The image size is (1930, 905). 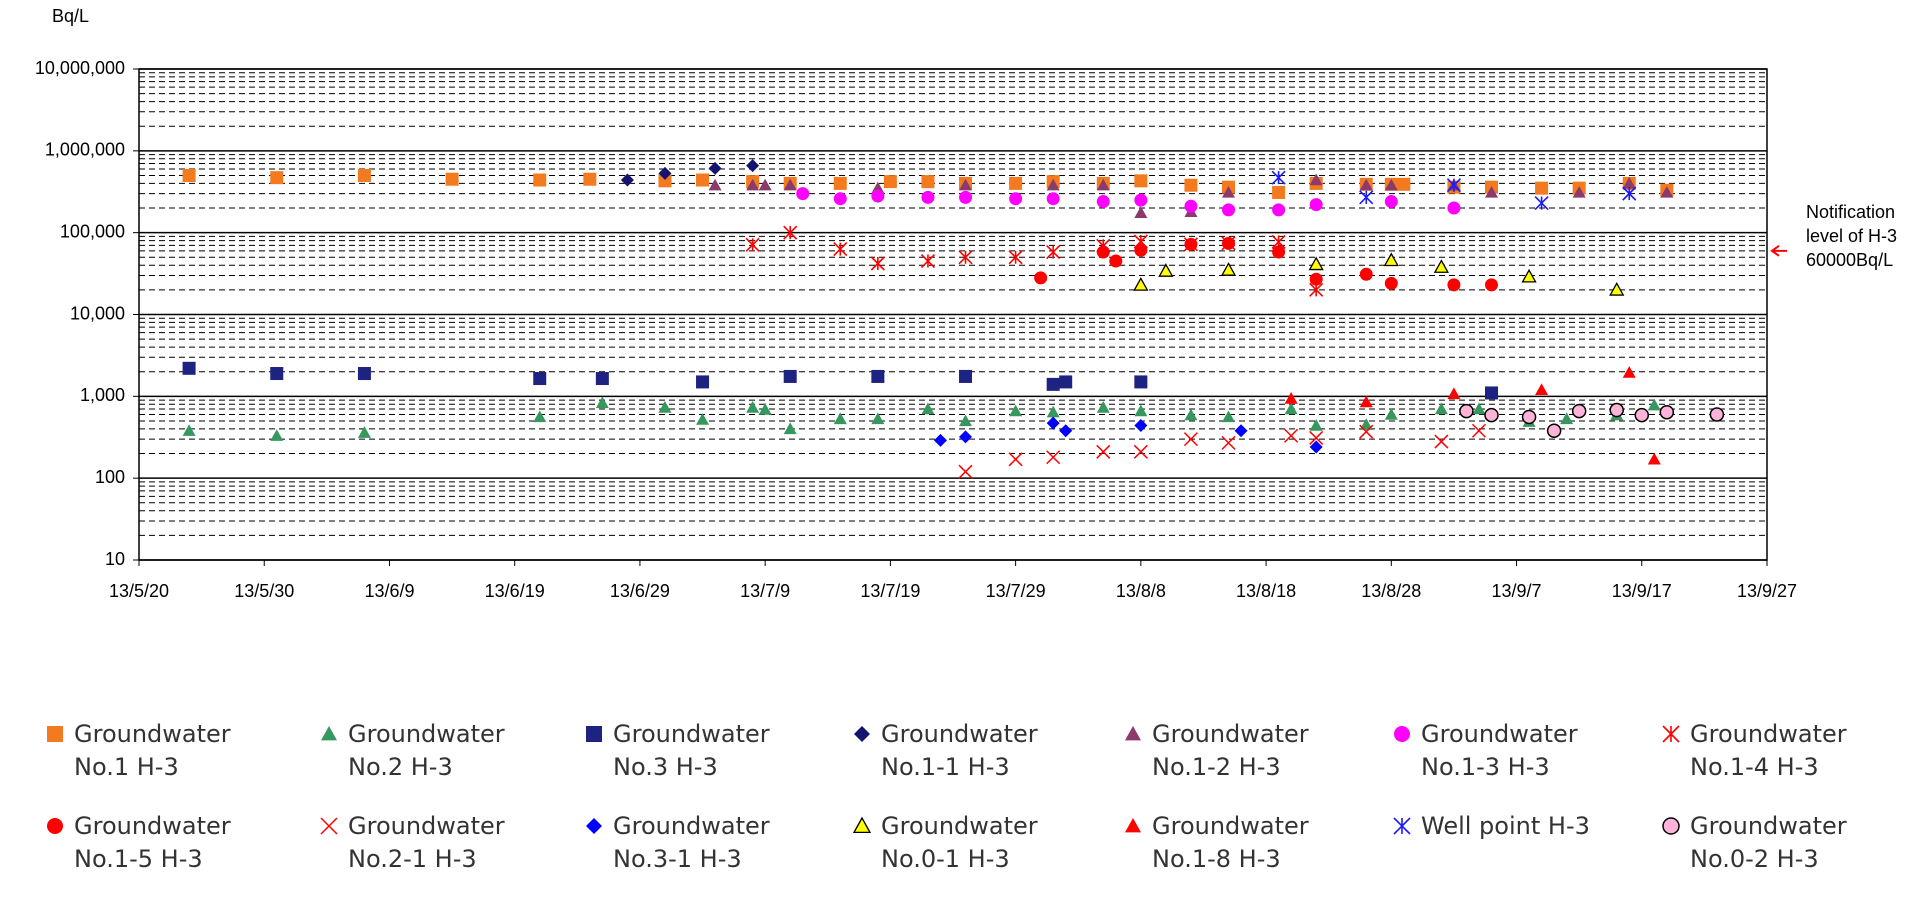 I want to click on legend-item: Groundwater No.1-5 H-3, so click(x=161, y=843).